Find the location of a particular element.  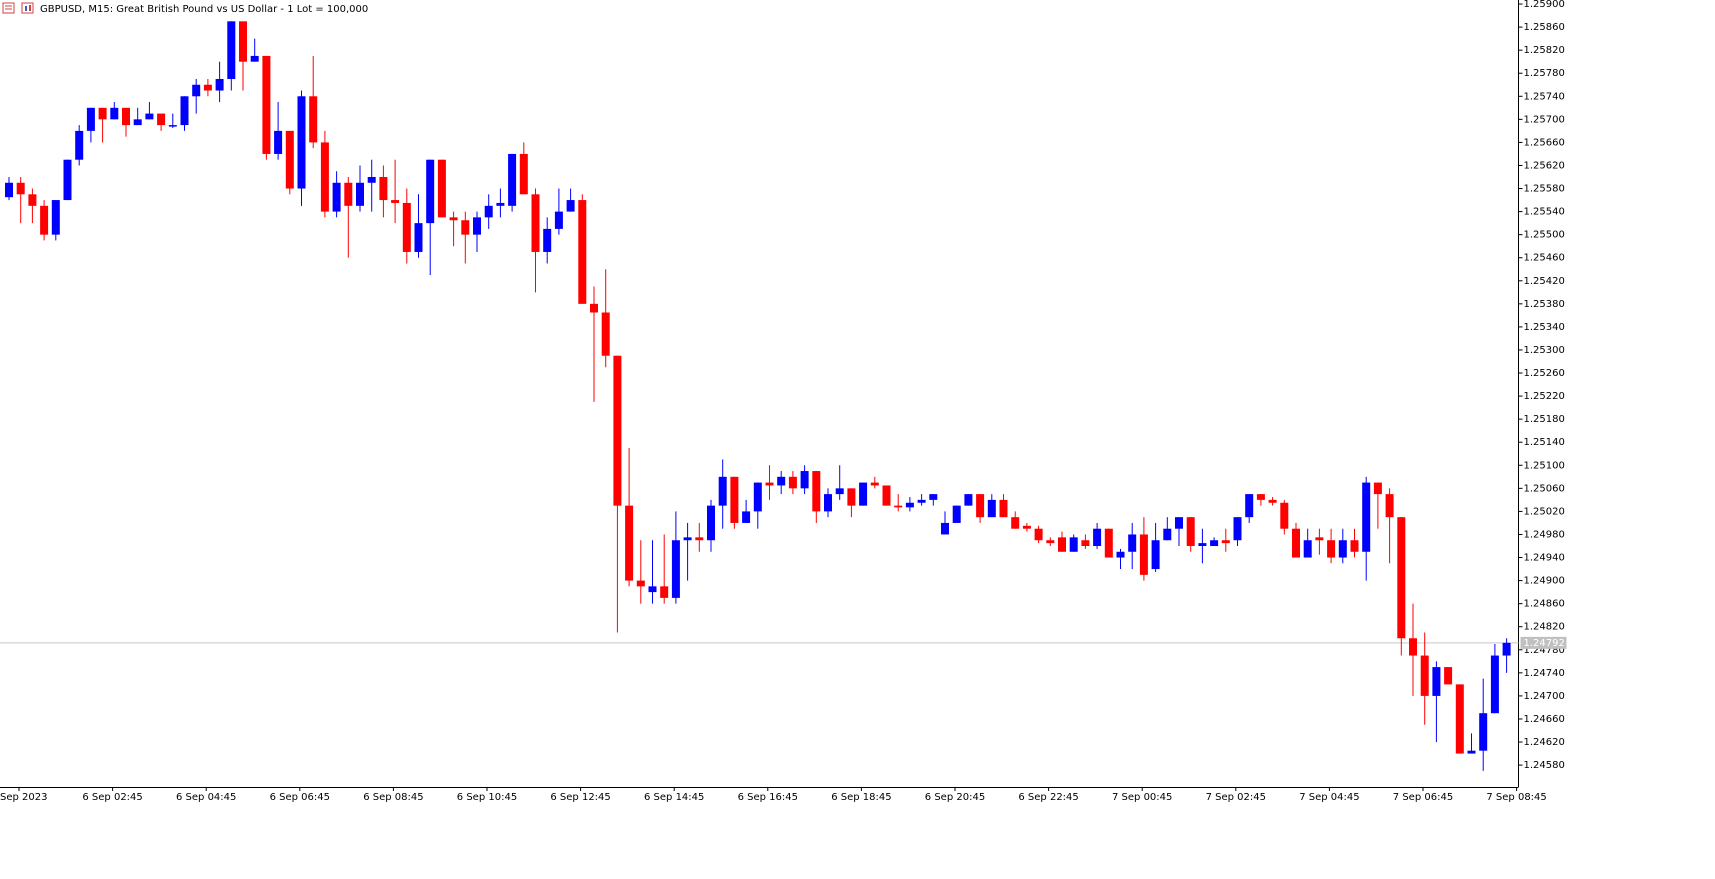

x-tick-label: 6 Sep 10:45 is located at coordinates (487, 797).